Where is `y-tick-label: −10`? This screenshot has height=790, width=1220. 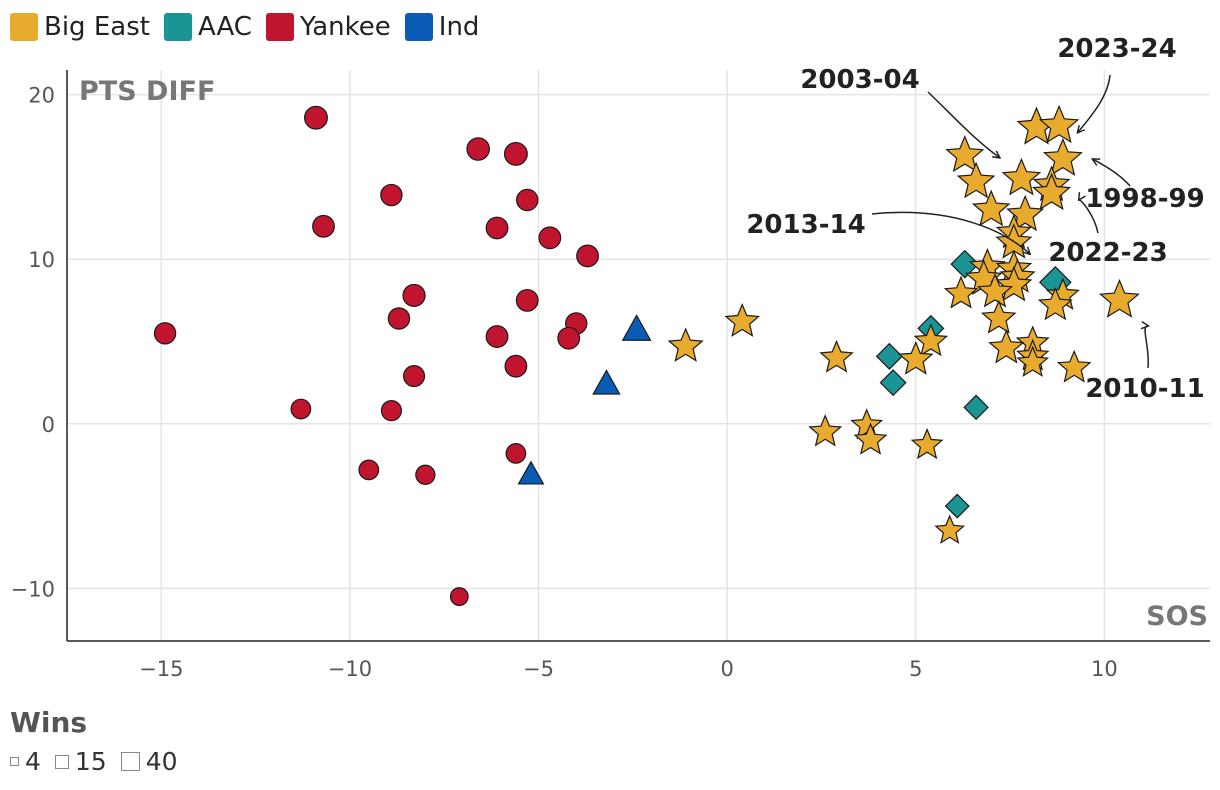
y-tick-label: −10 is located at coordinates (33, 589).